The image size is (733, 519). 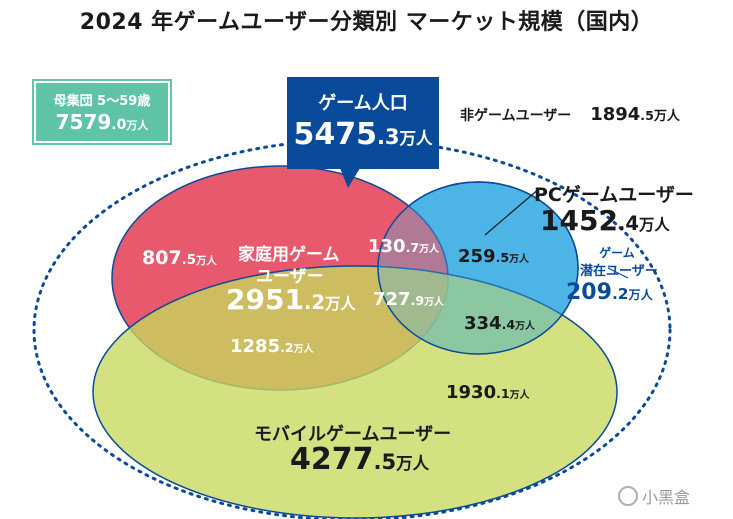 I want to click on pc-leader-line, so click(x=512, y=211).